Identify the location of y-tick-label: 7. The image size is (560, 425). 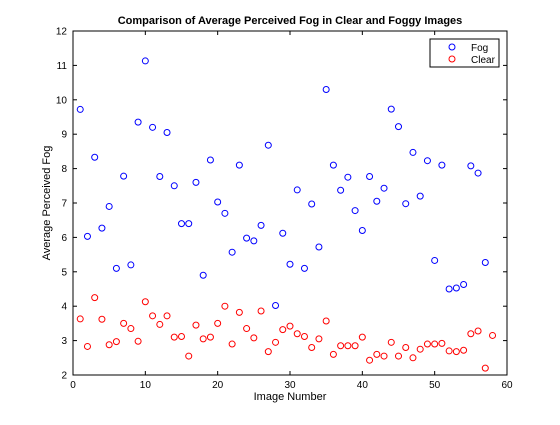
(64, 204).